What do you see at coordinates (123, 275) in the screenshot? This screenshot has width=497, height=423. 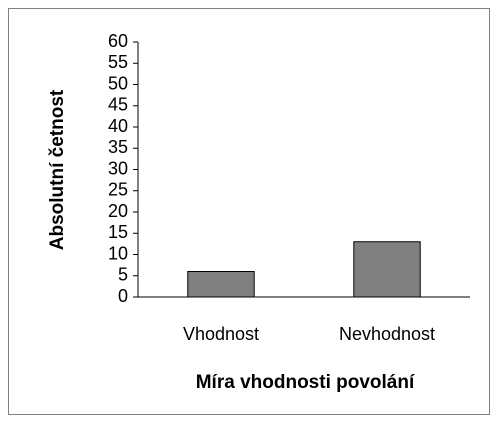 I see `y-tick-label: 5` at bounding box center [123, 275].